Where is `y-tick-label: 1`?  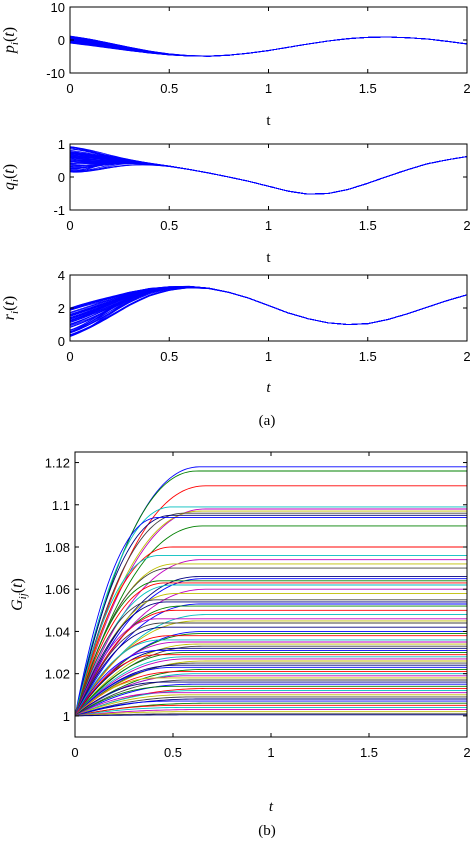
y-tick-label: 1 is located at coordinates (66, 716).